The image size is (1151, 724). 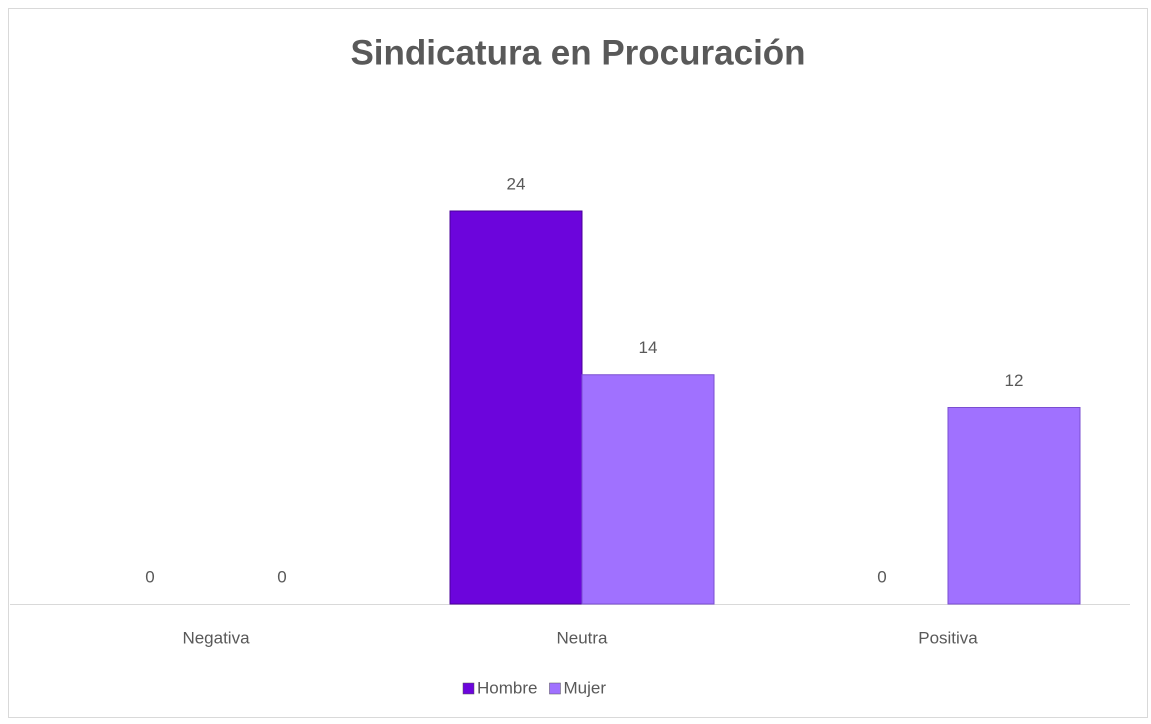 I want to click on x-tick-label: Negativa, so click(x=216, y=637).